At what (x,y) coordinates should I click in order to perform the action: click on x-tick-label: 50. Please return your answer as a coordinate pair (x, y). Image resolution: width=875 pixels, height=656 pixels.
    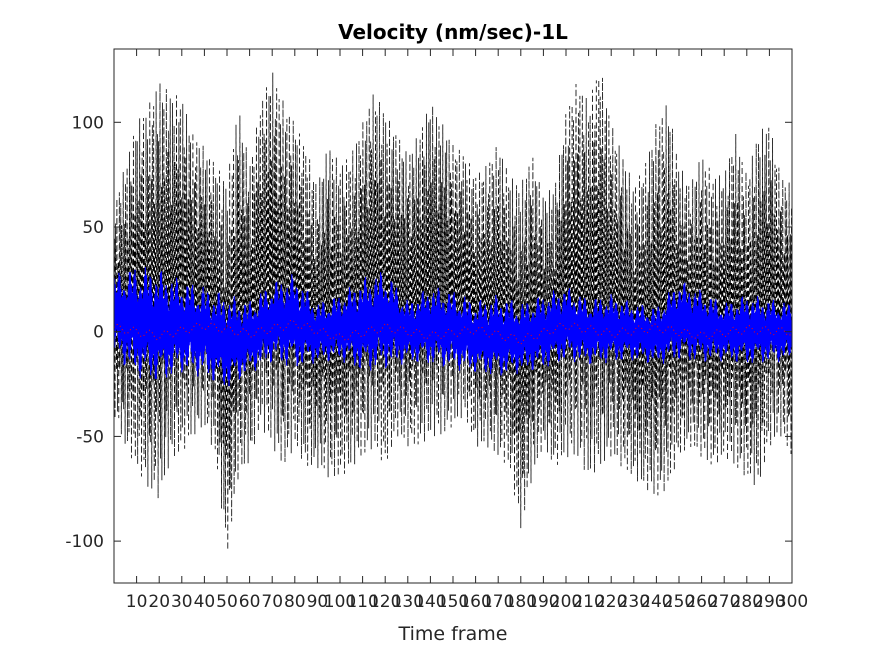
    Looking at the image, I should click on (227, 602).